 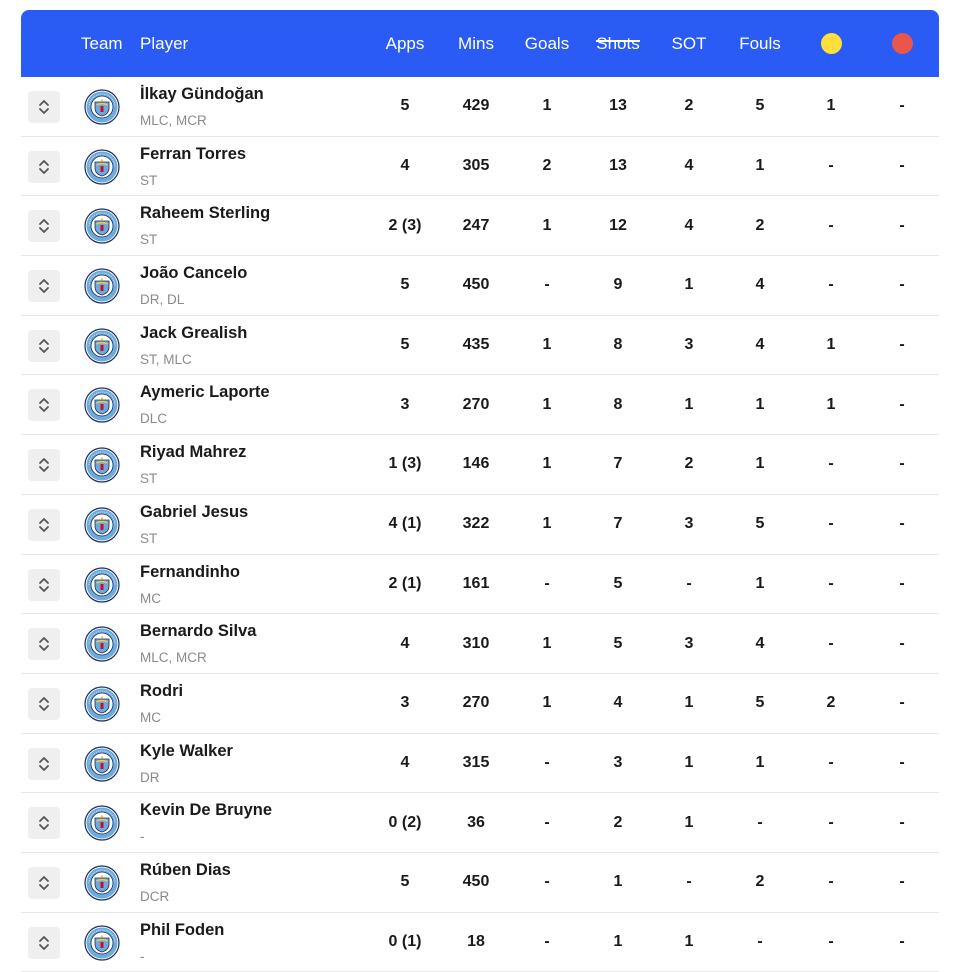 What do you see at coordinates (760, 43) in the screenshot?
I see `header-fouls: Fouls` at bounding box center [760, 43].